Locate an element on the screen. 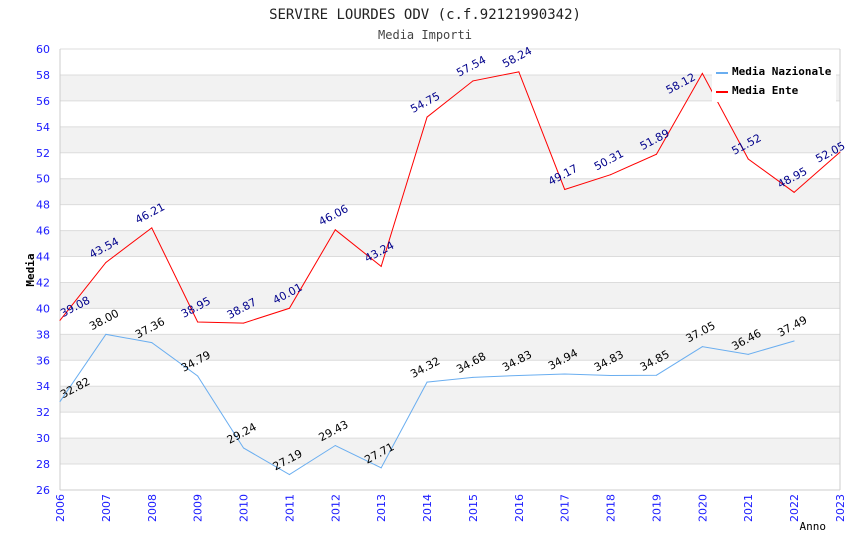 Image resolution: width=850 pixels, height=550 pixels. x-tick-label: 2018 is located at coordinates (611, 508).